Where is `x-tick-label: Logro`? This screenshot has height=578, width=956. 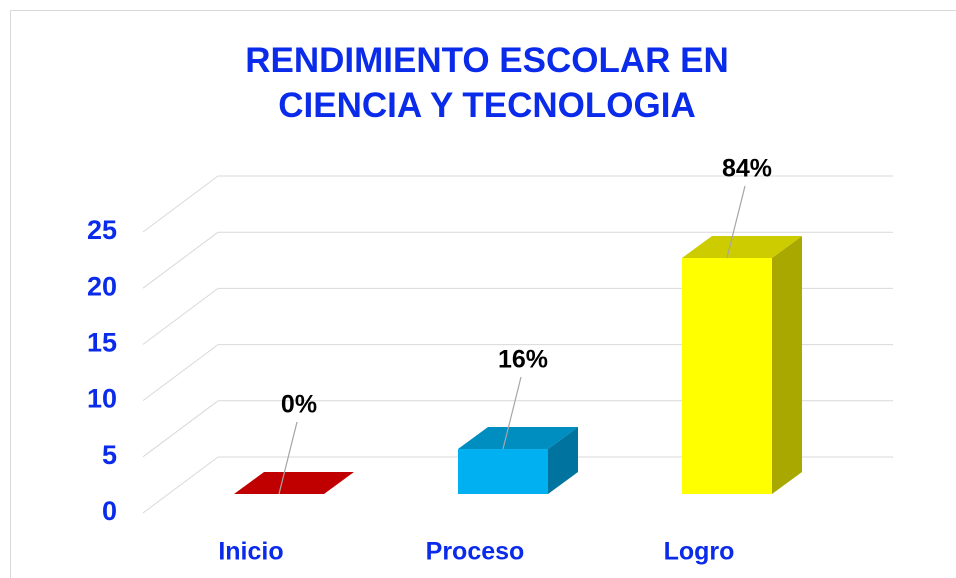 x-tick-label: Logro is located at coordinates (699, 552).